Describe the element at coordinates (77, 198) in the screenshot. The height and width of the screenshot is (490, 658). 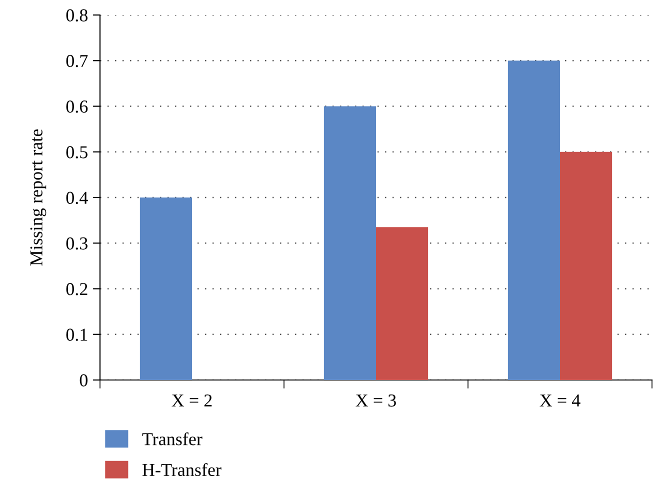
I see `y-tick-label: 0.4` at that location.